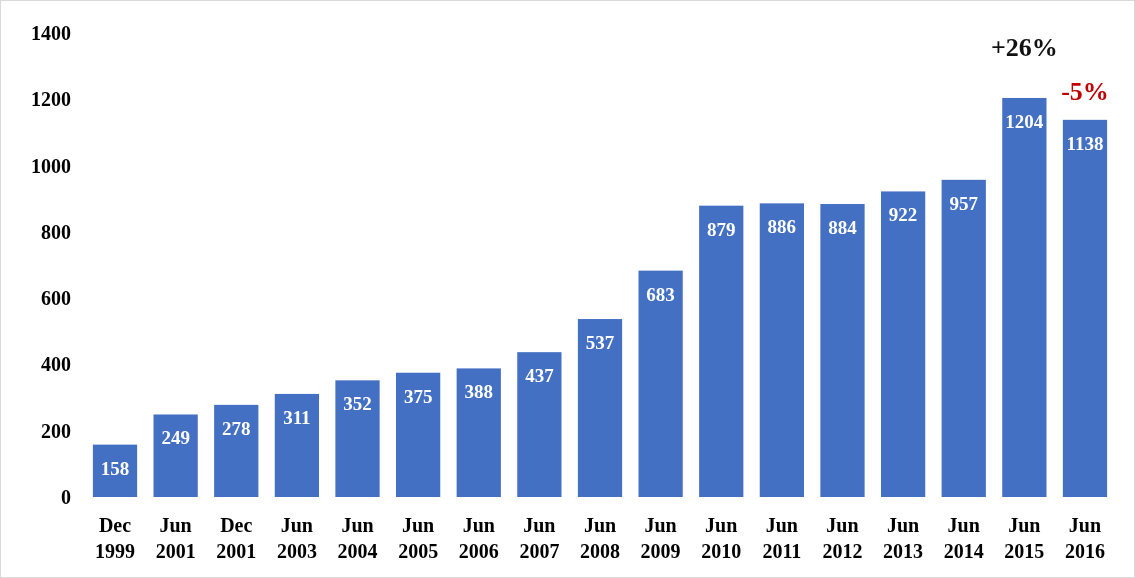  I want to click on x-tick-label: Jun 2007, so click(539, 538).